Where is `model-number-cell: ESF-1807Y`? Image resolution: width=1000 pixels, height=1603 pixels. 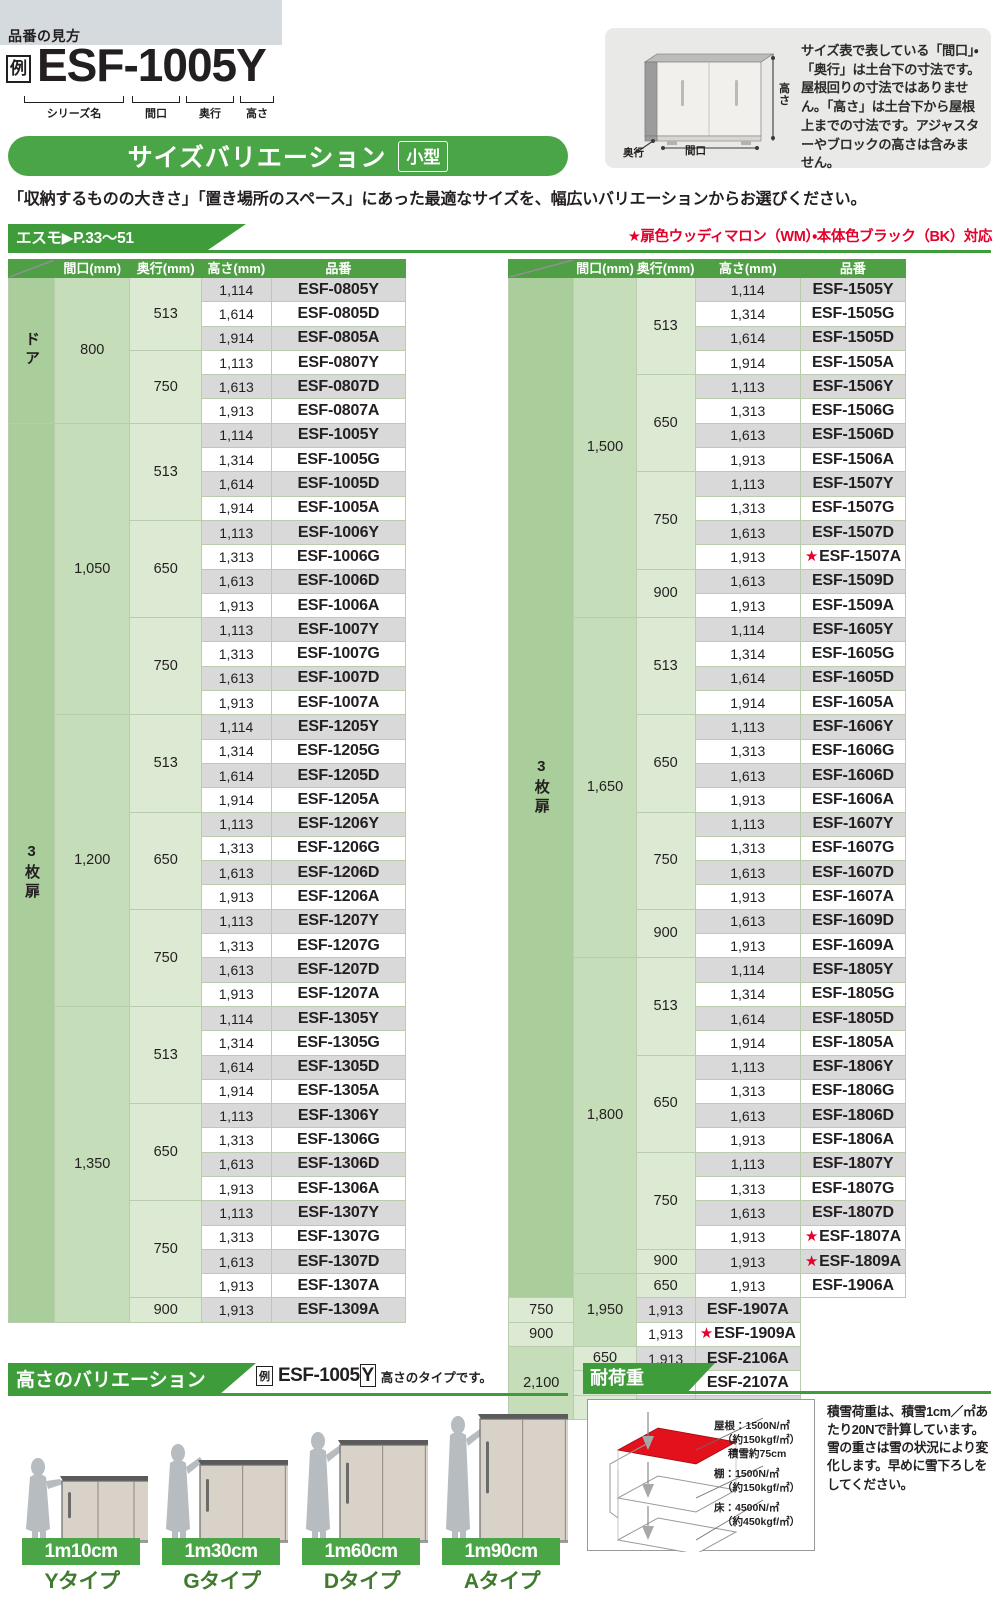
model-number-cell: ESF-1807Y is located at coordinates (853, 1164).